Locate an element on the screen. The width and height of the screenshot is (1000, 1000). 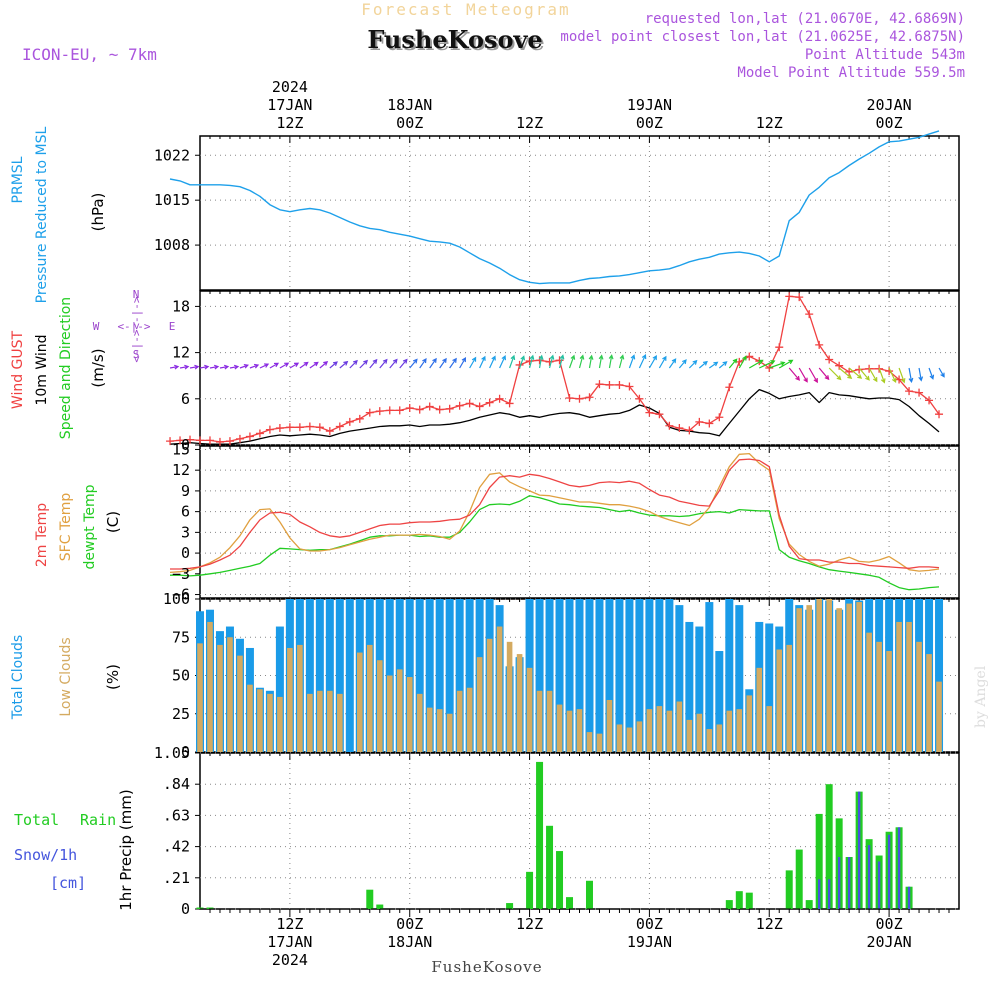
series-line-dewpt-temp is located at coordinates (555, 543).